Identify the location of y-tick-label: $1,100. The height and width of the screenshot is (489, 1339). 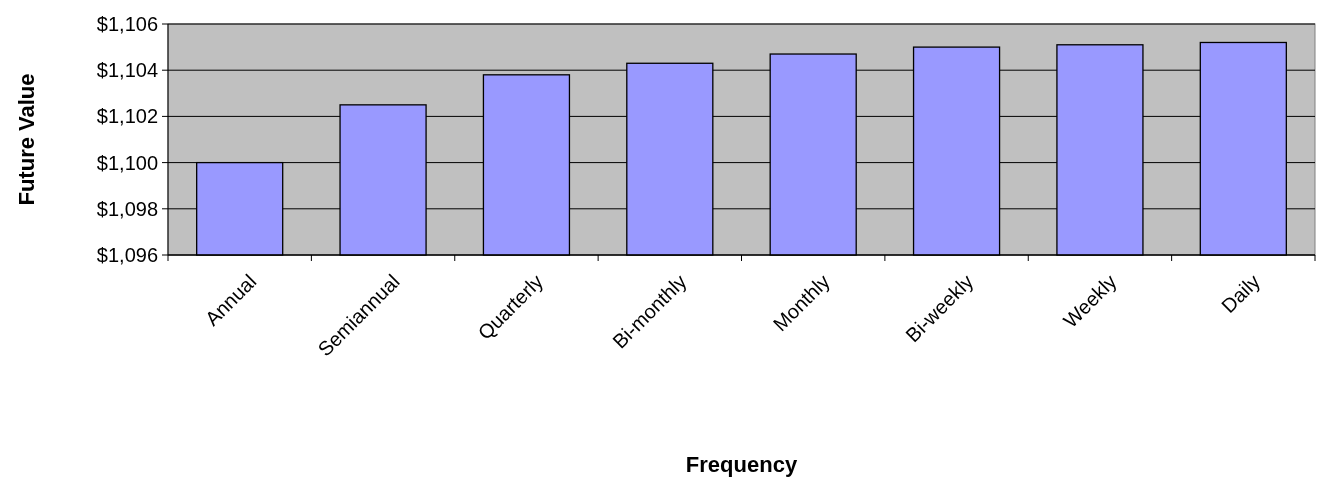
(127, 162).